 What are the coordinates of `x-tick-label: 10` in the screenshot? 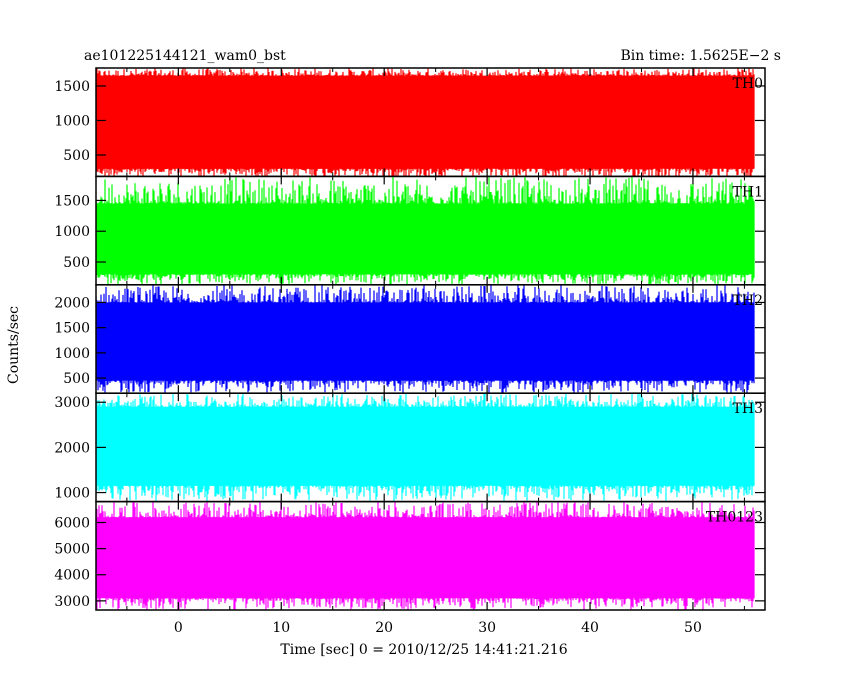 It's located at (281, 628).